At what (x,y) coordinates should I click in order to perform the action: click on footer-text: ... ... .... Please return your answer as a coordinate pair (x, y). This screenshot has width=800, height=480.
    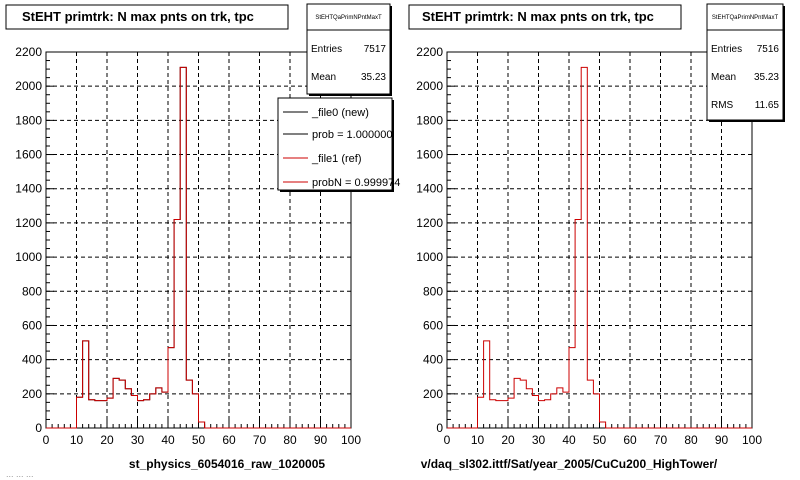
    Looking at the image, I should click on (20, 474).